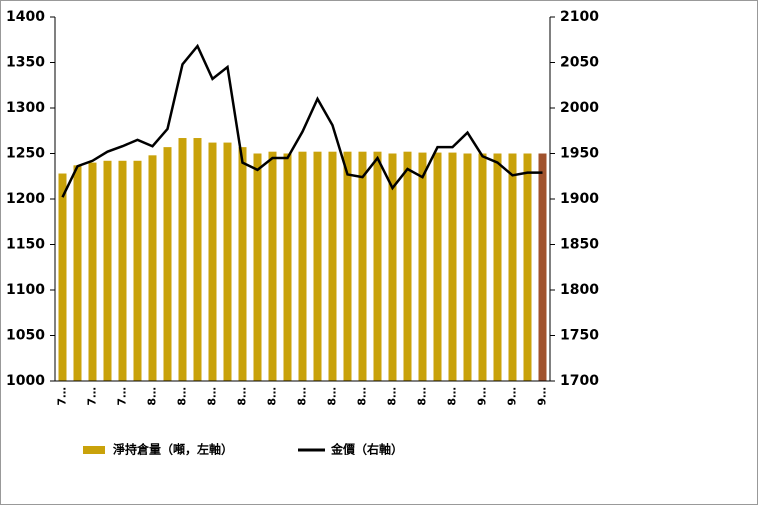 This screenshot has width=759, height=506. I want to click on y-tick-label: 1150, so click(25, 245).